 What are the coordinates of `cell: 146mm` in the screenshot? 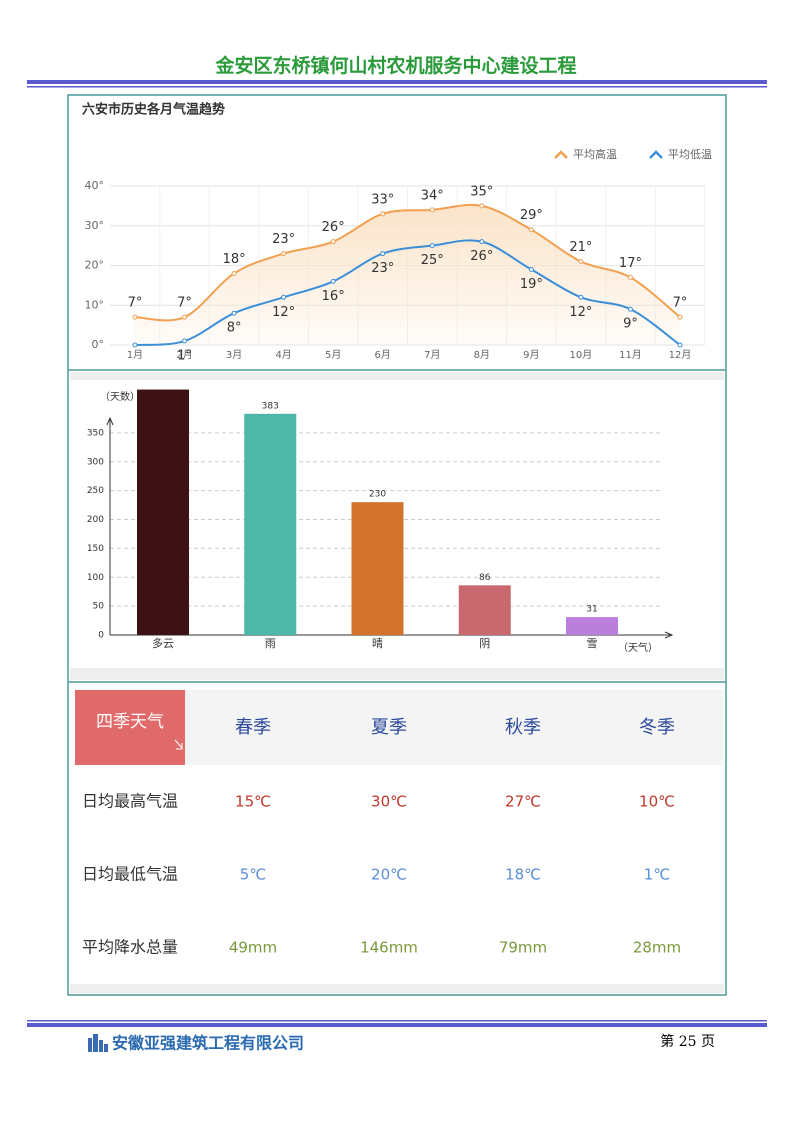 It's located at (389, 948).